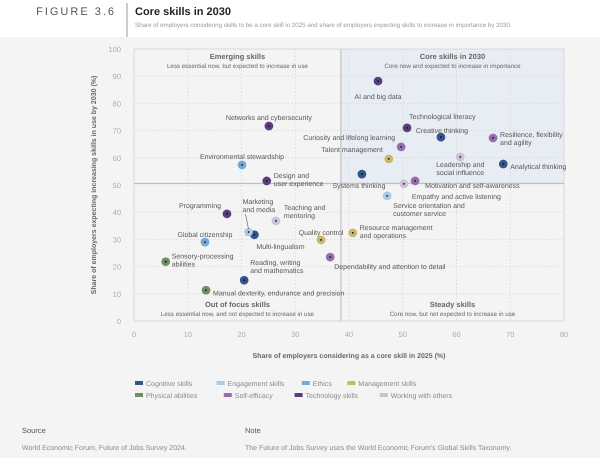 Image resolution: width=600 pixels, height=458 pixels. I want to click on chart-title: Core skills in 2030, so click(183, 12).